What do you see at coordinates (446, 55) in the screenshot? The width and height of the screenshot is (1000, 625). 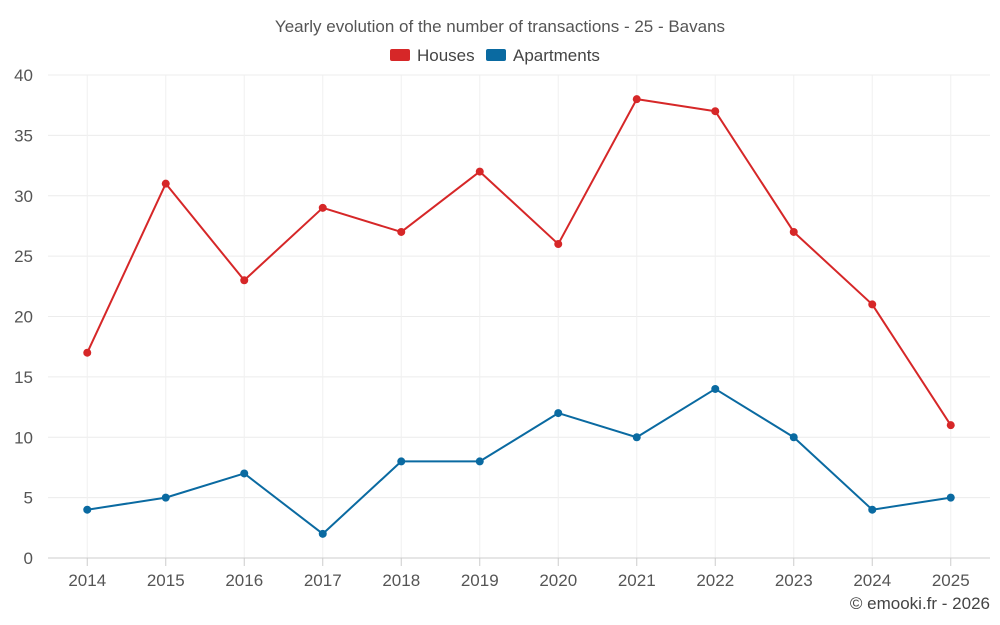 I see `legend-label-houses: Houses` at bounding box center [446, 55].